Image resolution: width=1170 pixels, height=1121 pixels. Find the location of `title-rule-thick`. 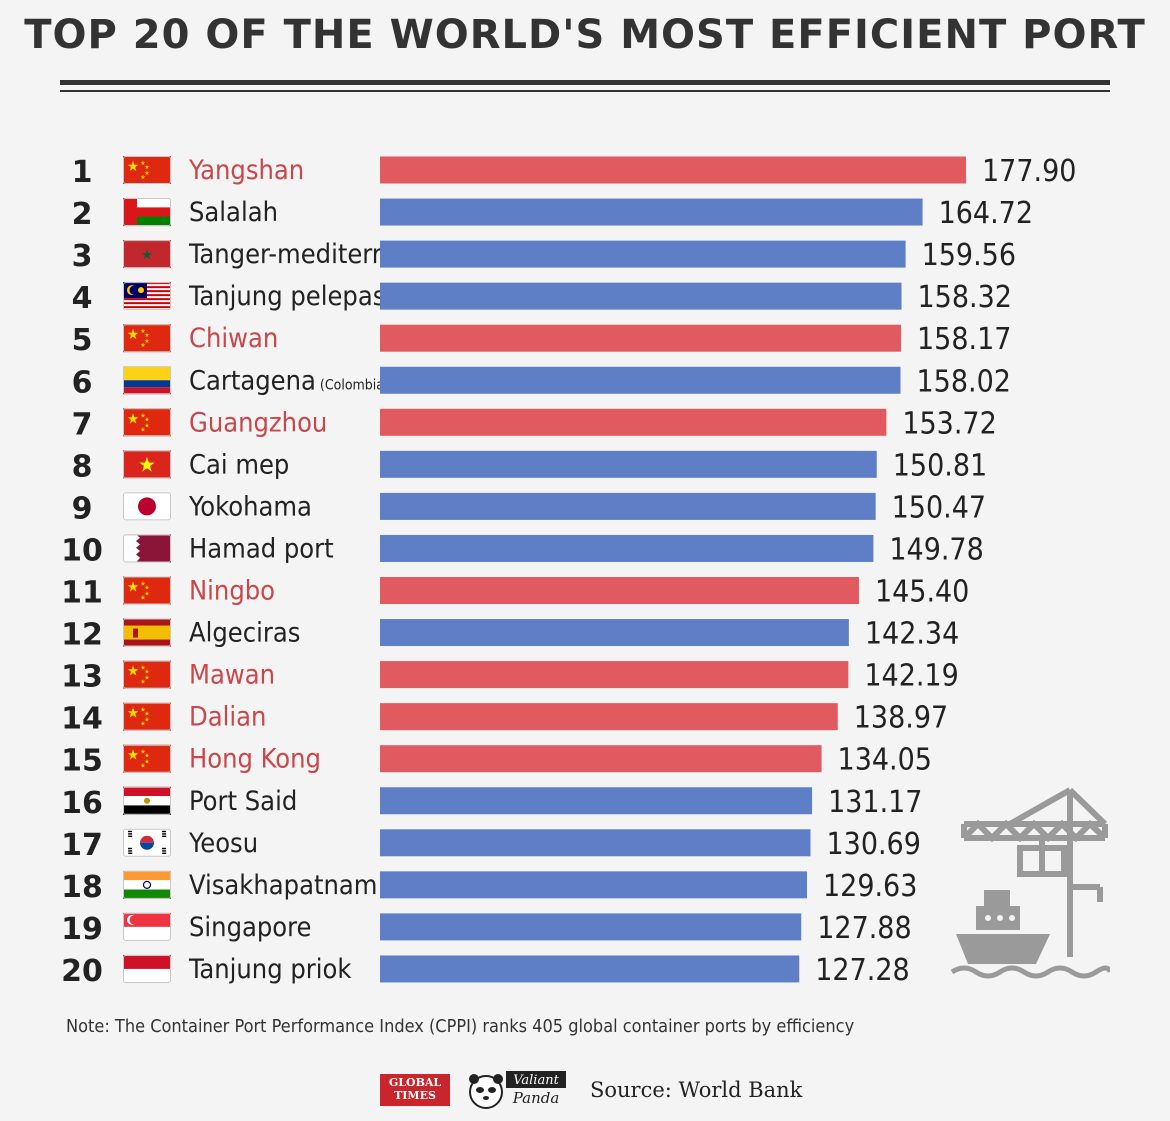

title-rule-thick is located at coordinates (585, 82).